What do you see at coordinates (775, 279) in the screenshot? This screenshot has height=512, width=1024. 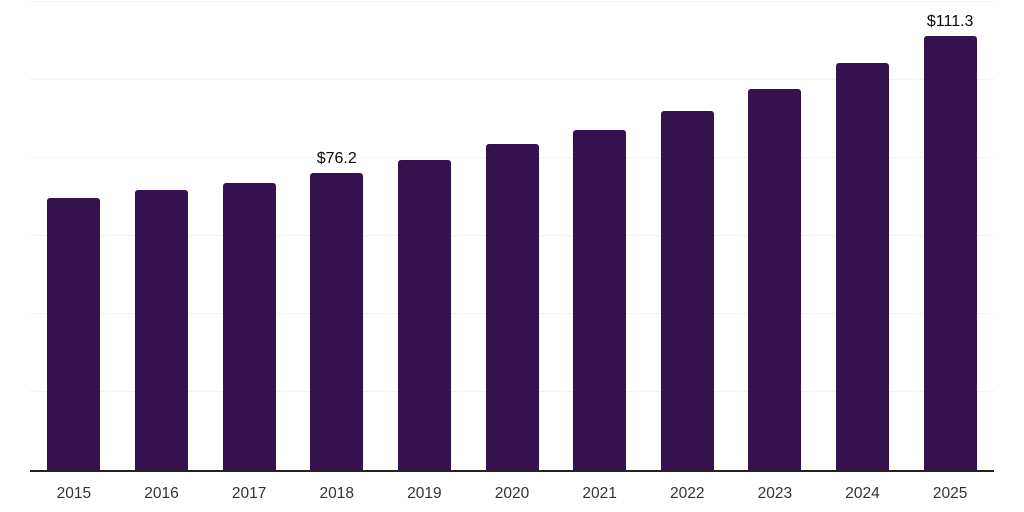 I see `bar-2023` at bounding box center [775, 279].